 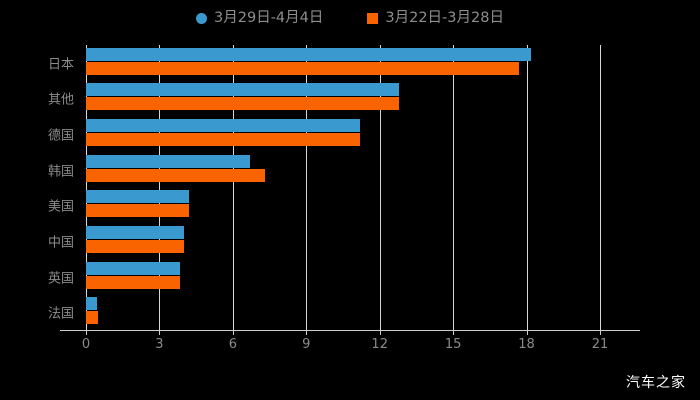 What do you see at coordinates (232, 344) in the screenshot?
I see `x-axis-tick-label: 6` at bounding box center [232, 344].